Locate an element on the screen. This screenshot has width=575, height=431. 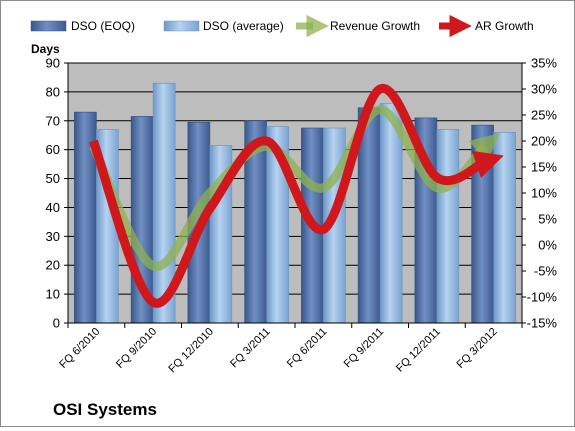
legend-item-dso-eoq: DSO (EOQ) is located at coordinates (82, 26).